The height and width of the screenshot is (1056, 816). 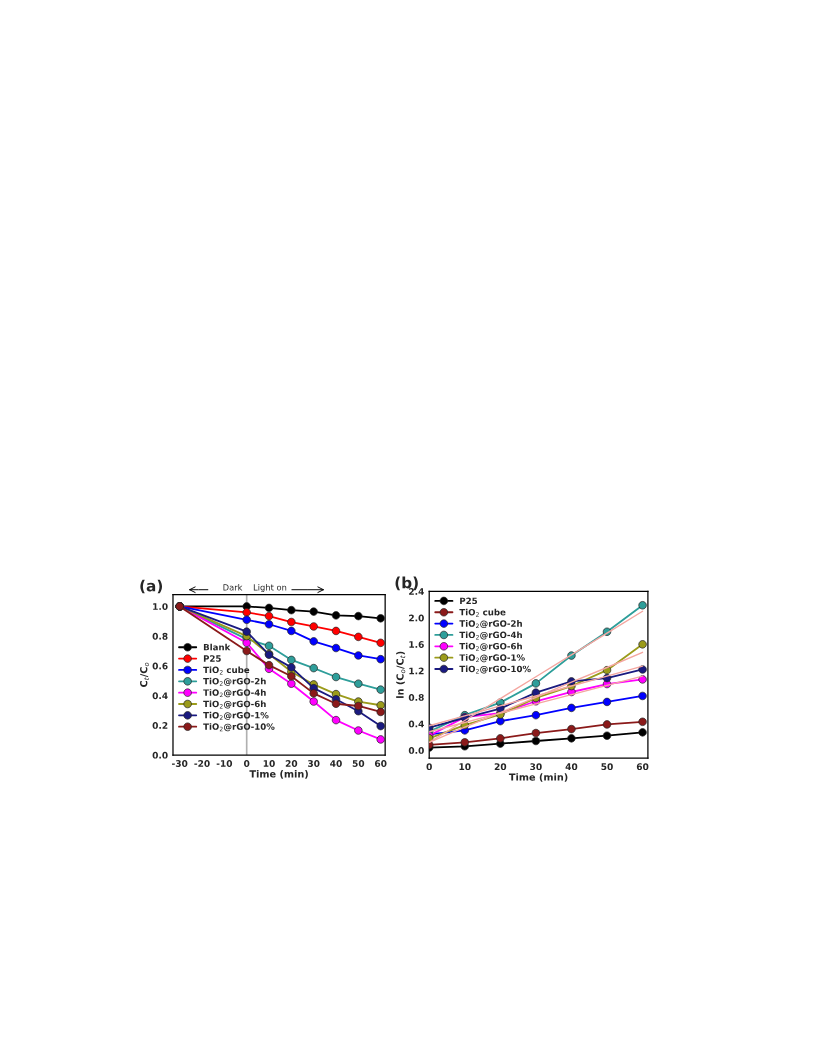 I want to click on x-tick-label: -30, so click(x=180, y=763).